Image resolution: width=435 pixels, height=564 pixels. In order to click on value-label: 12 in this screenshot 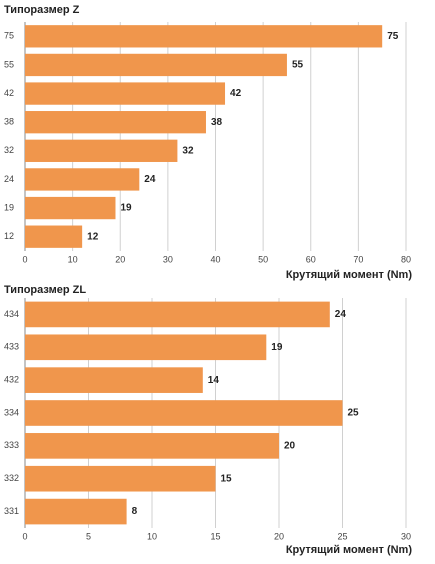, I will do `click(93, 236)`.